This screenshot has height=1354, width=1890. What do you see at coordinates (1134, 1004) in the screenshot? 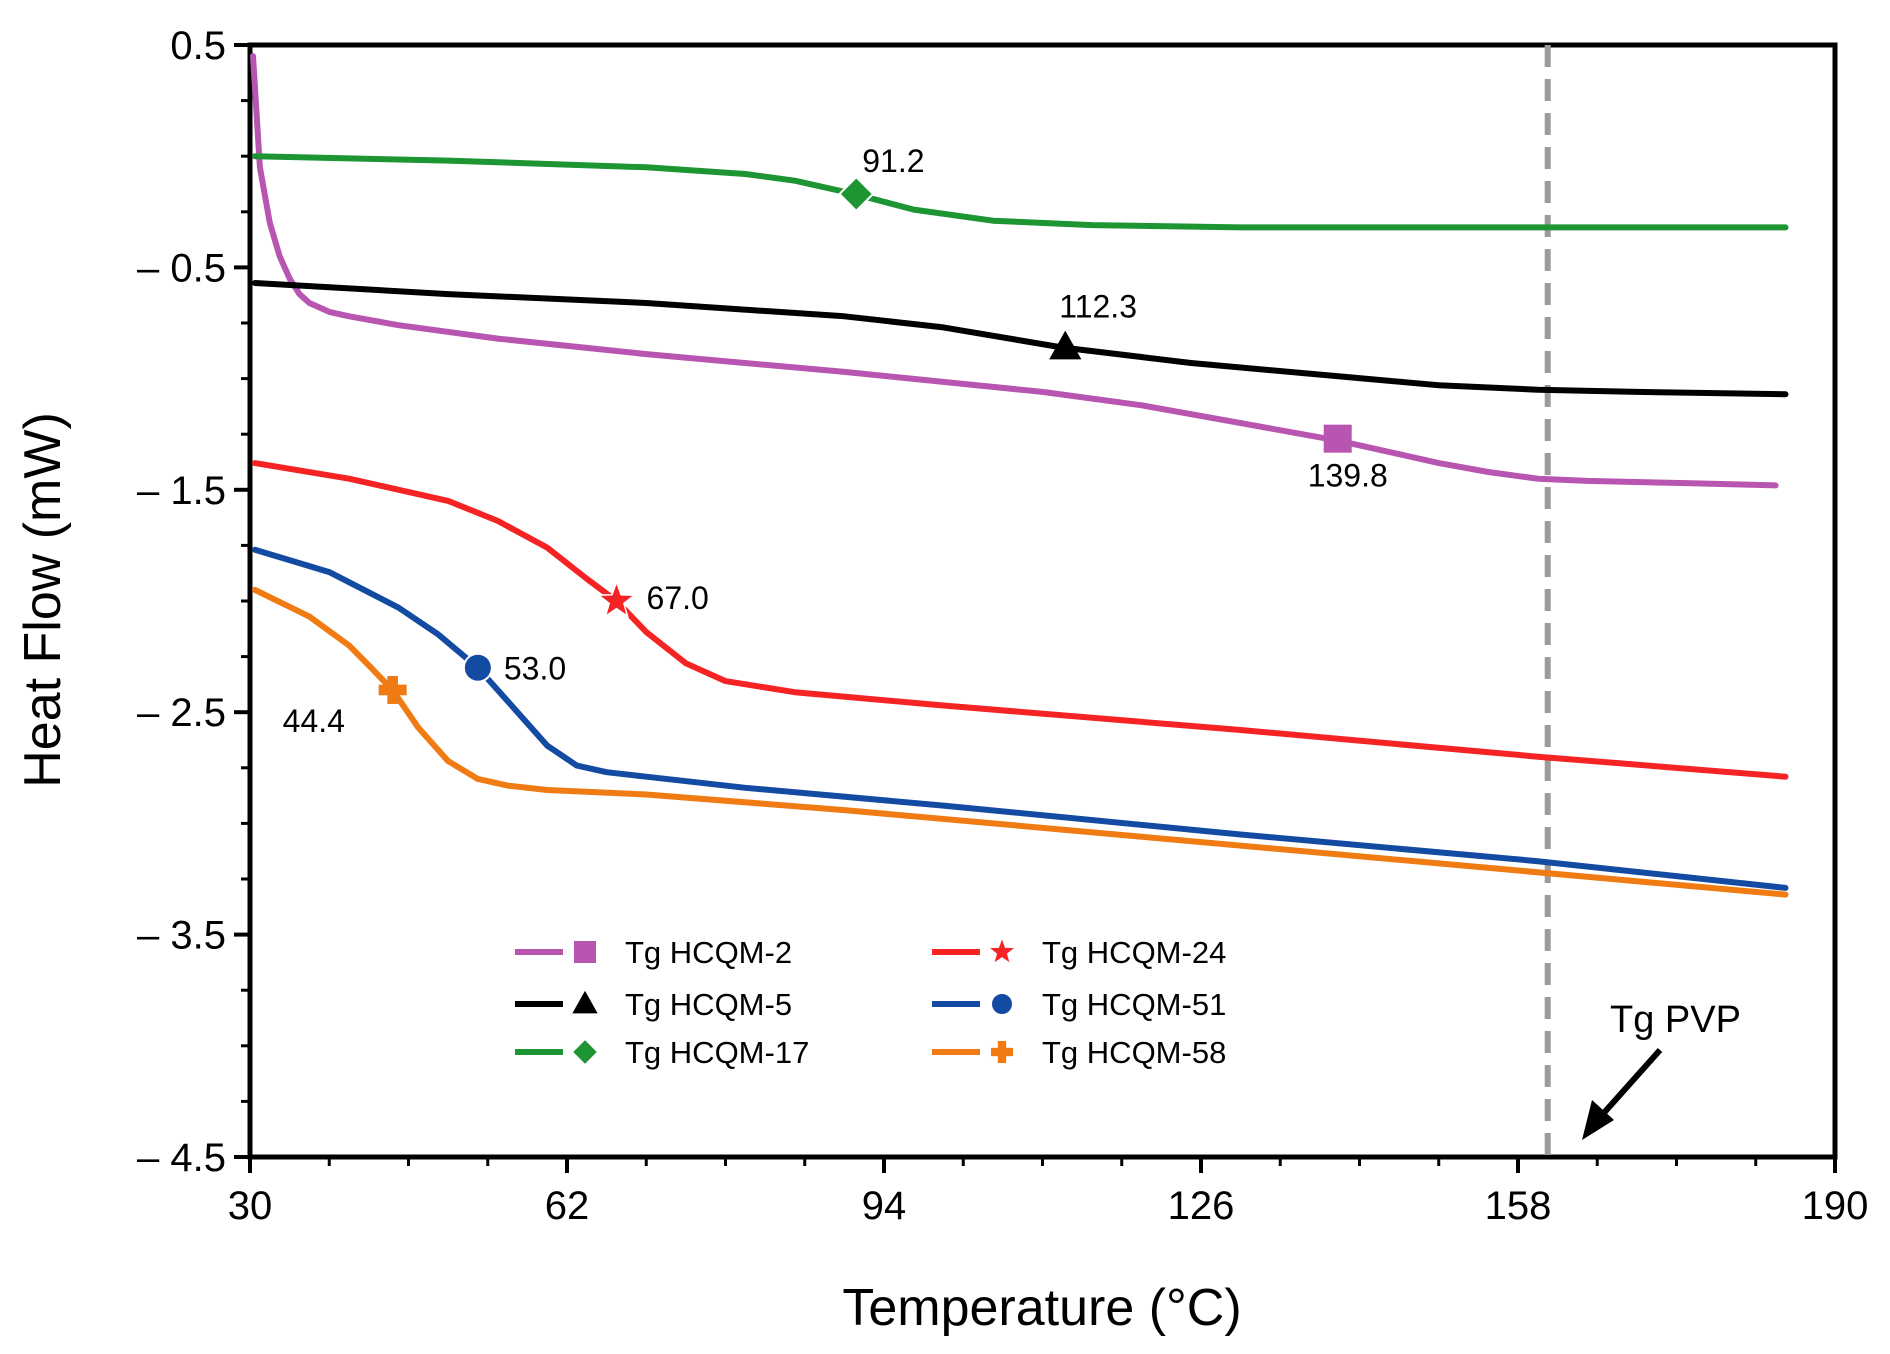
I see `legend-label: Tg HCQM-51` at bounding box center [1134, 1004].